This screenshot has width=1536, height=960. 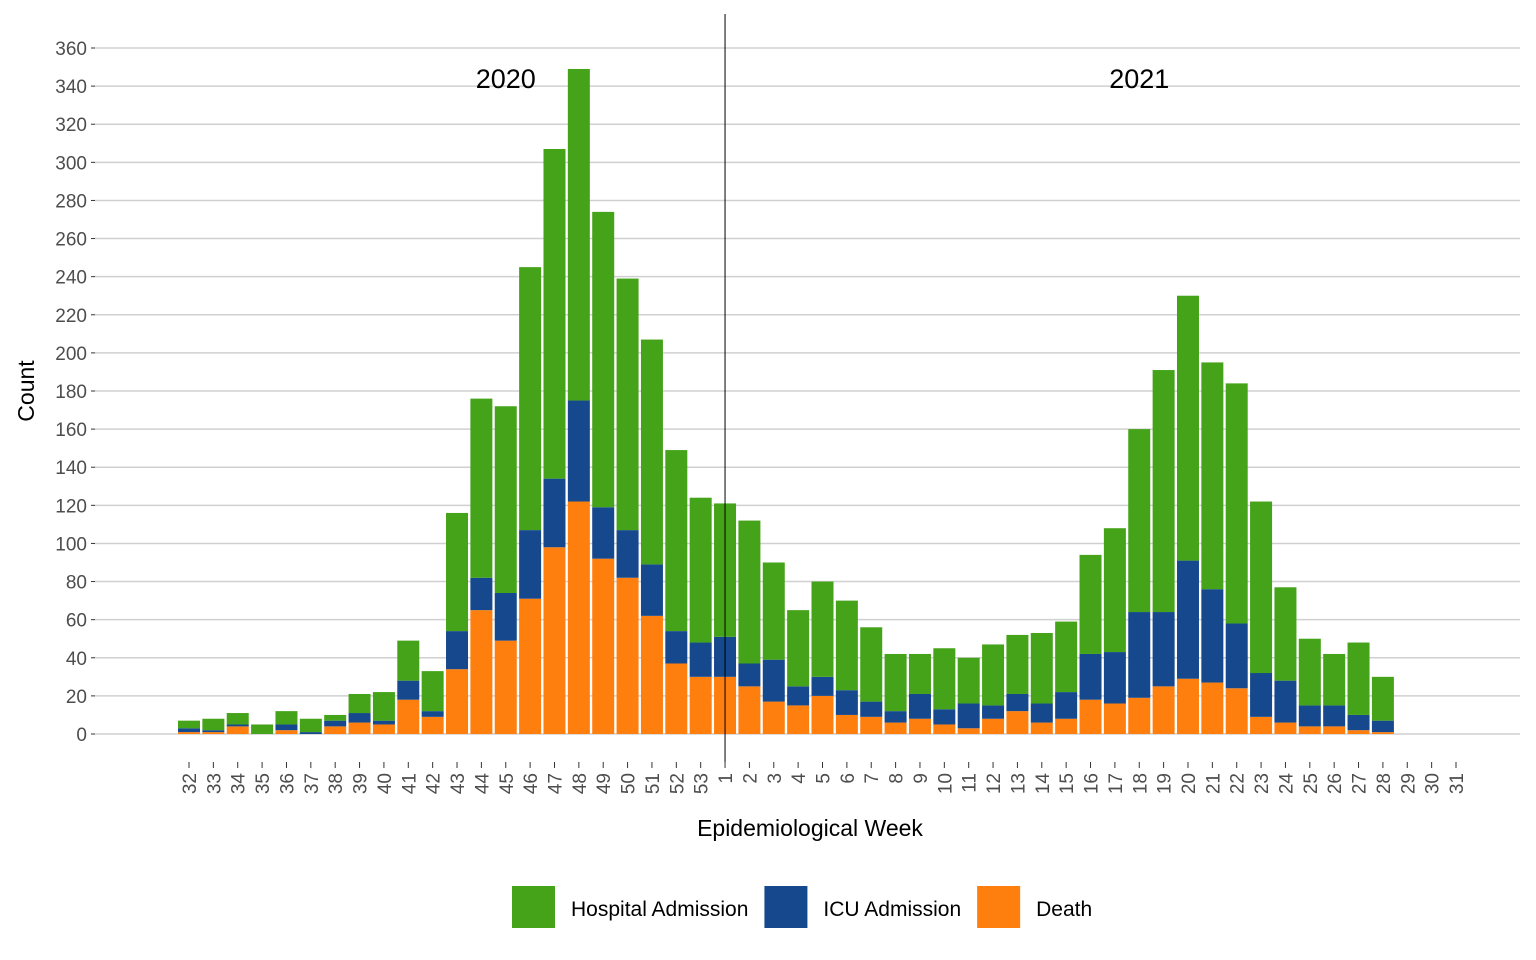 What do you see at coordinates (1064, 909) in the screenshot?
I see `legend-label: Death` at bounding box center [1064, 909].